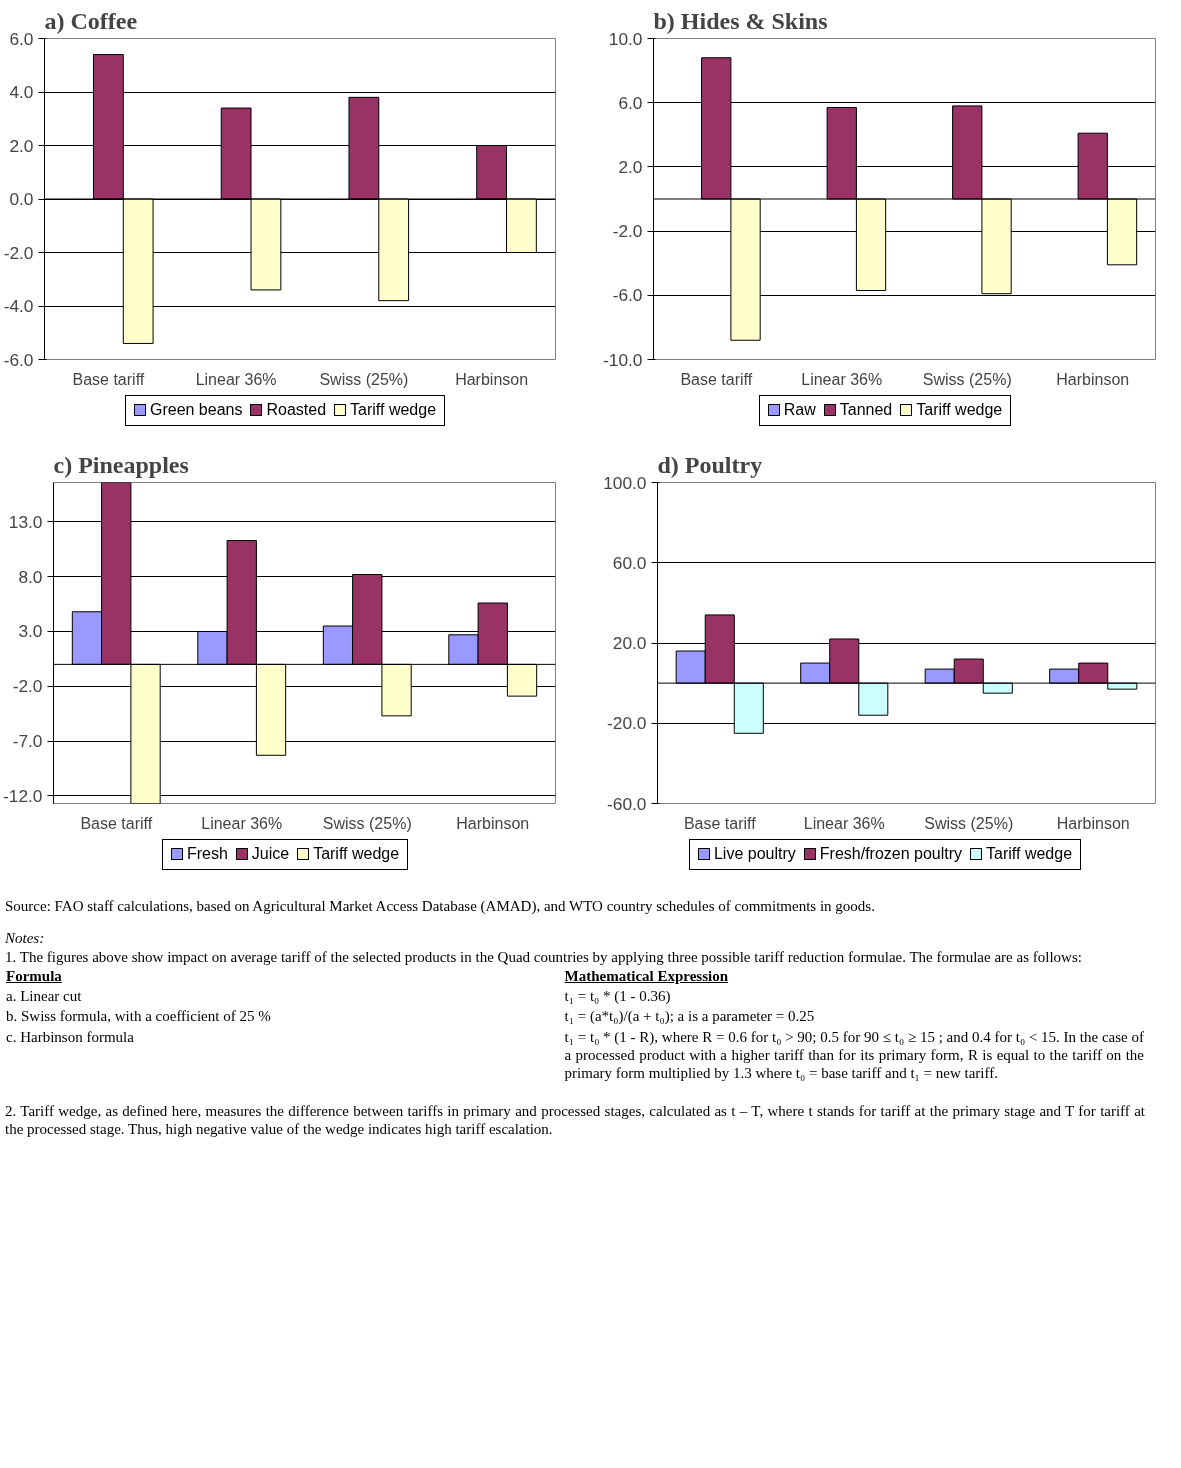  I want to click on y-tick-label: 100.0, so click(625, 482).